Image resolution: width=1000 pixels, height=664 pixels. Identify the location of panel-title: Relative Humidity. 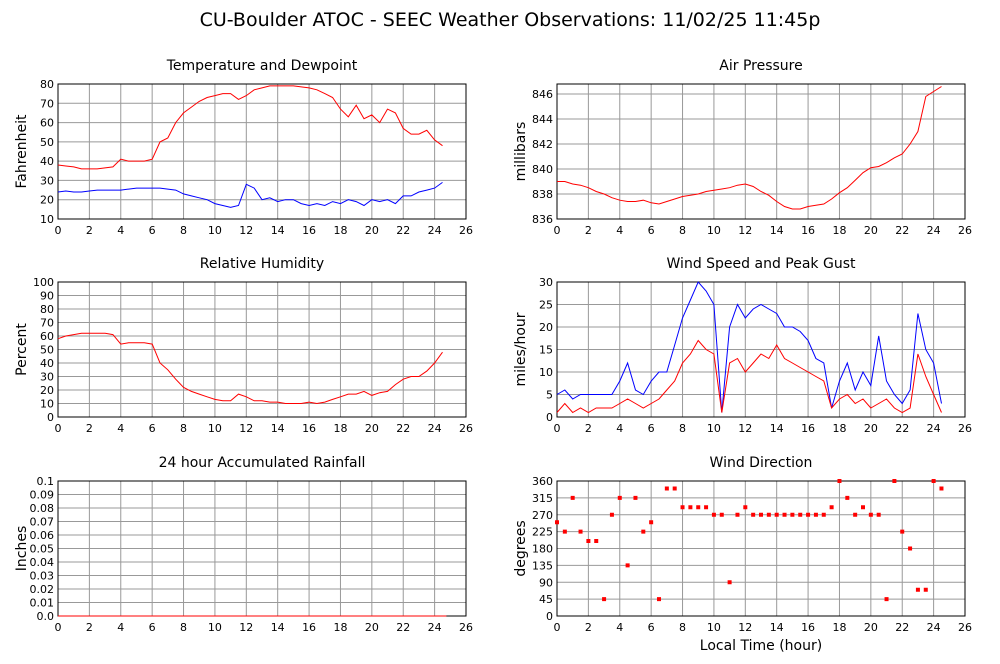
(262, 264).